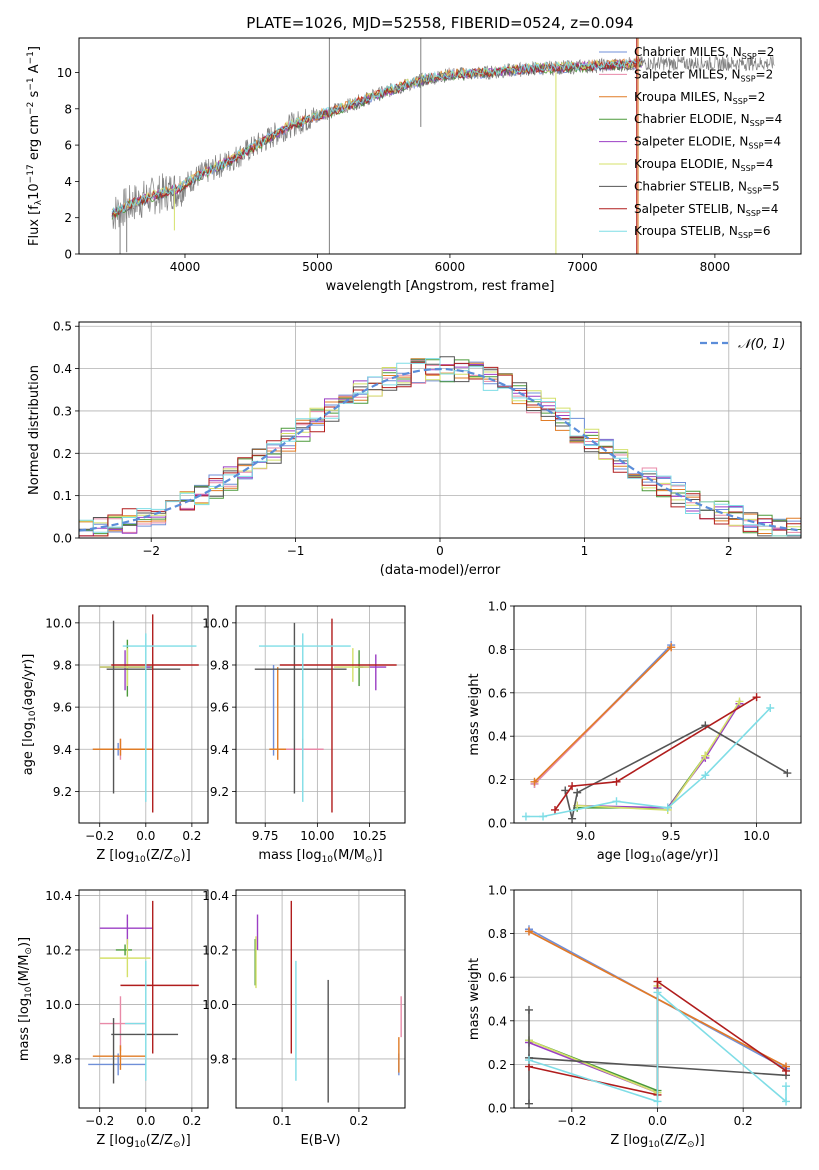 The image size is (819, 1170). I want to click on series-chabrier-elodie, so click(593, 1039).